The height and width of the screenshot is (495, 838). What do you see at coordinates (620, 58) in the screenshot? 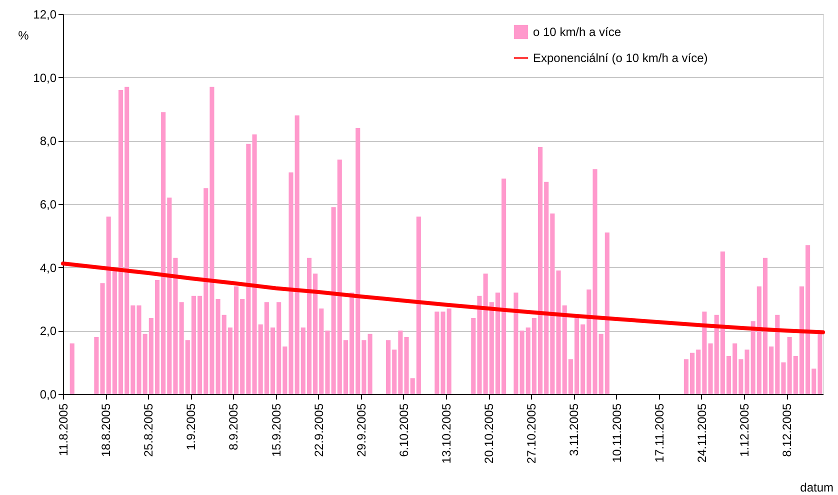
I see `legend-label: Exponenciální (o 10 km/h a více)` at bounding box center [620, 58].